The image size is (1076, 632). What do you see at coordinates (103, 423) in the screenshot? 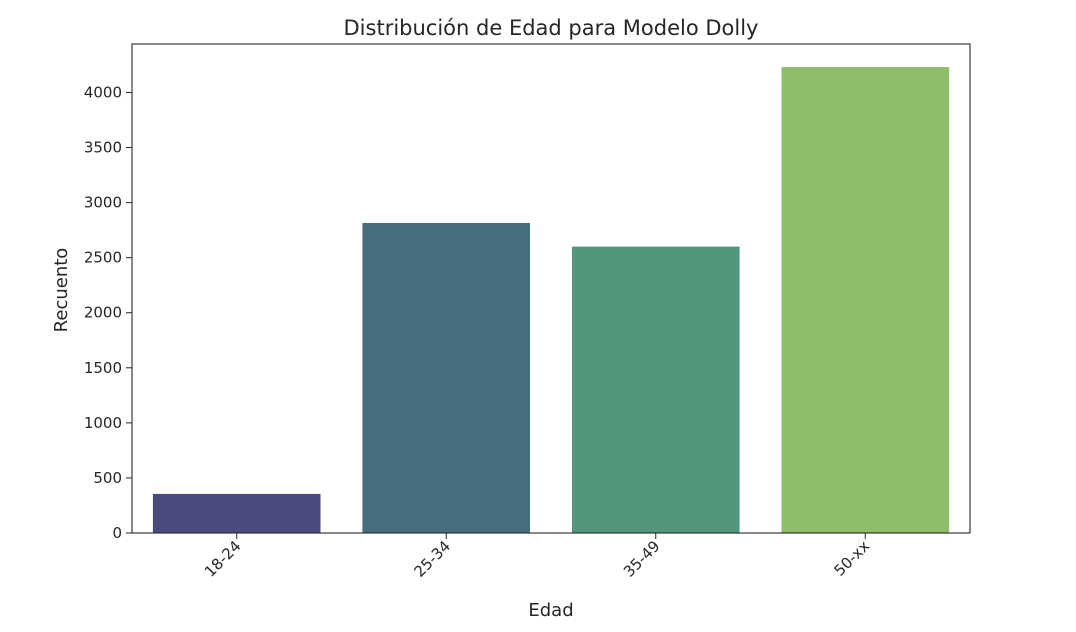
I see `y-tick-label: 1000` at bounding box center [103, 423].